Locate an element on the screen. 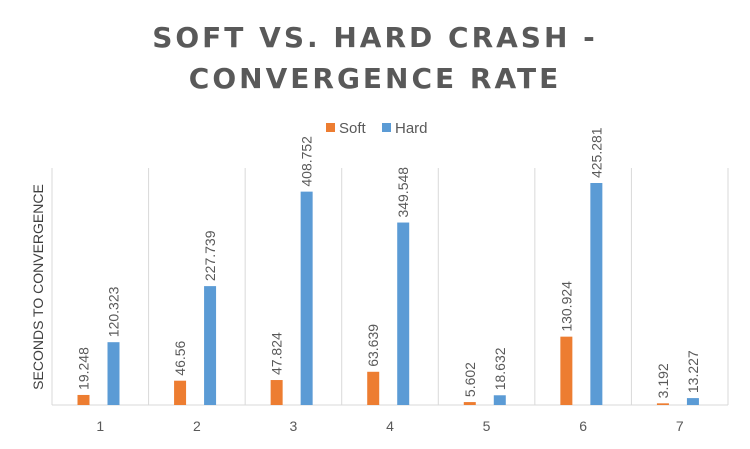  data-label-soft-2: 46.56 is located at coordinates (180, 357).